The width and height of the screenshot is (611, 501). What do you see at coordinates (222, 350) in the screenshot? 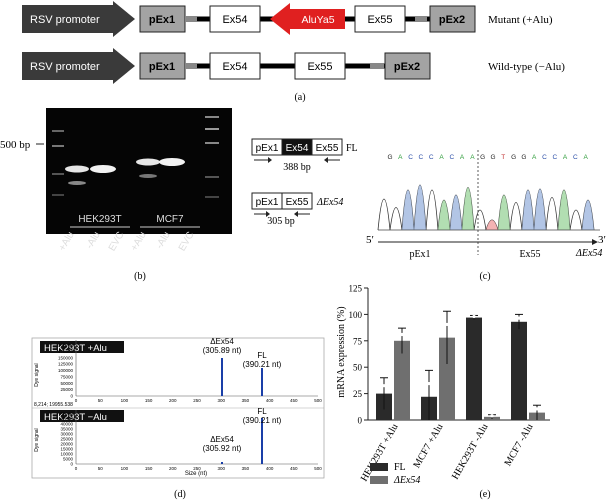
I see `top-peak-del-size: (305.89 nt)` at bounding box center [222, 350].